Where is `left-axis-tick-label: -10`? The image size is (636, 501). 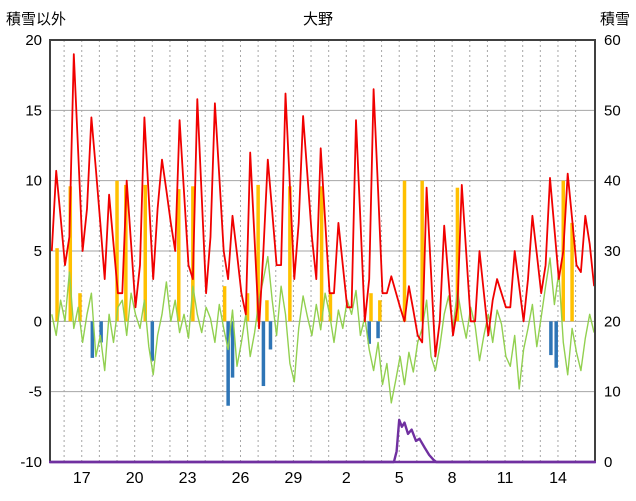 left-axis-tick-label: -10 is located at coordinates (31, 462).